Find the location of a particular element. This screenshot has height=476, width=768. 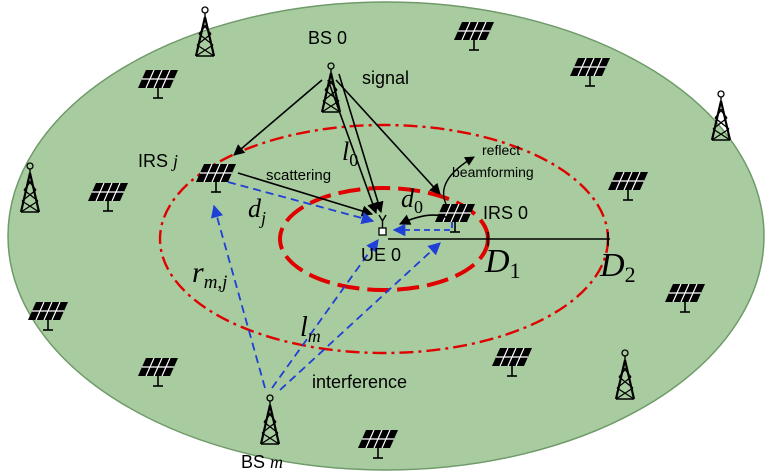

label-lm: lm is located at coordinates (310, 329).